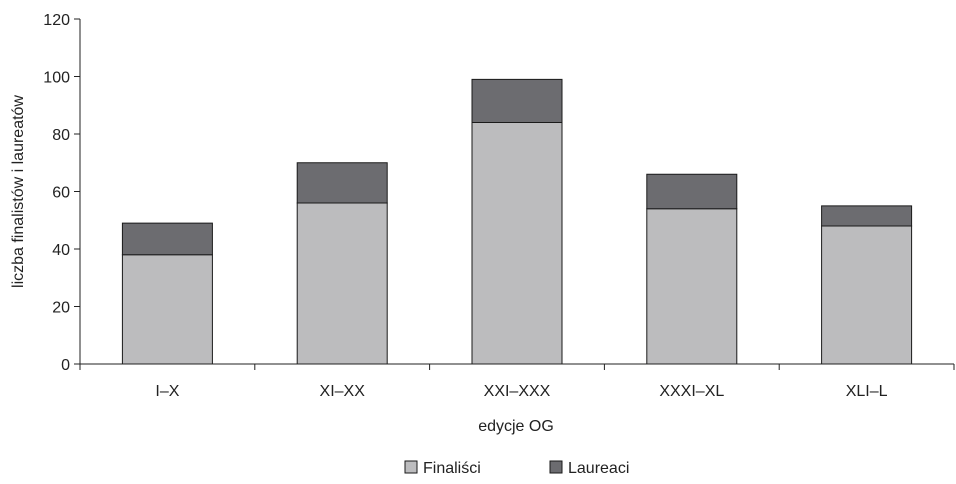 The width and height of the screenshot is (956, 484). What do you see at coordinates (343, 391) in the screenshot?
I see `x-tick-label: XI–XX` at bounding box center [343, 391].